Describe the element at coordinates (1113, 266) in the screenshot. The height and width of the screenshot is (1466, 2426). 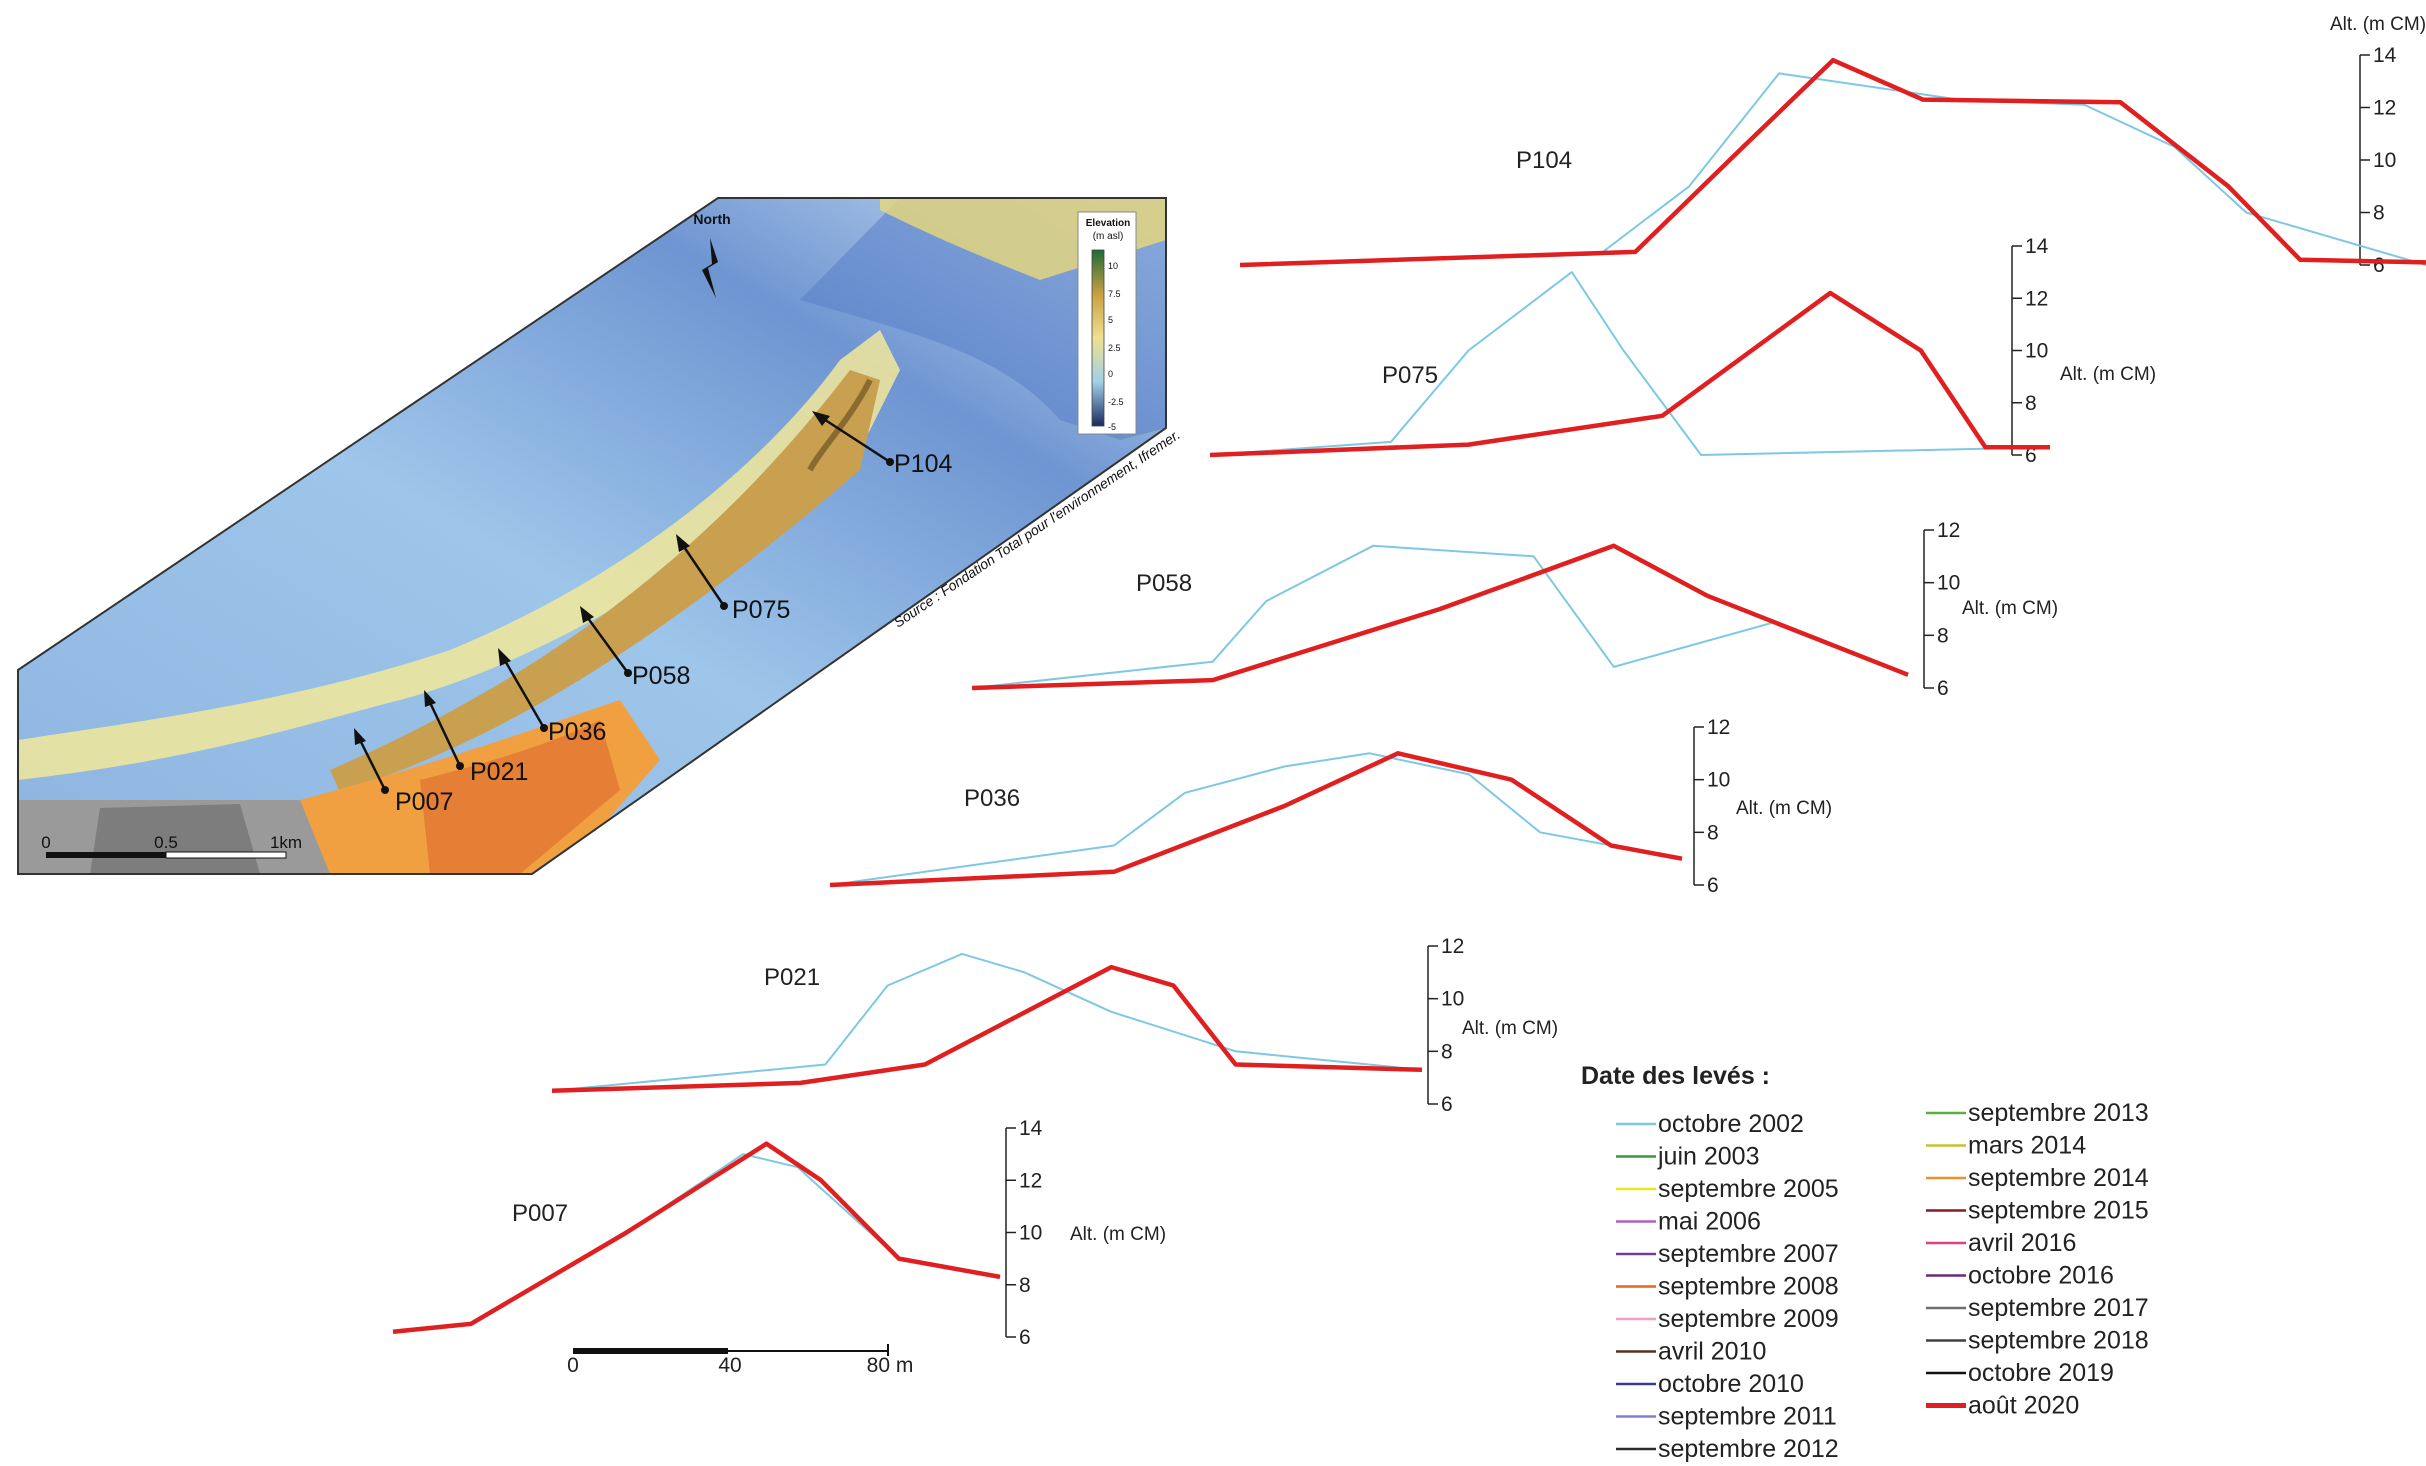
I see `elevation-tick: 10` at that location.